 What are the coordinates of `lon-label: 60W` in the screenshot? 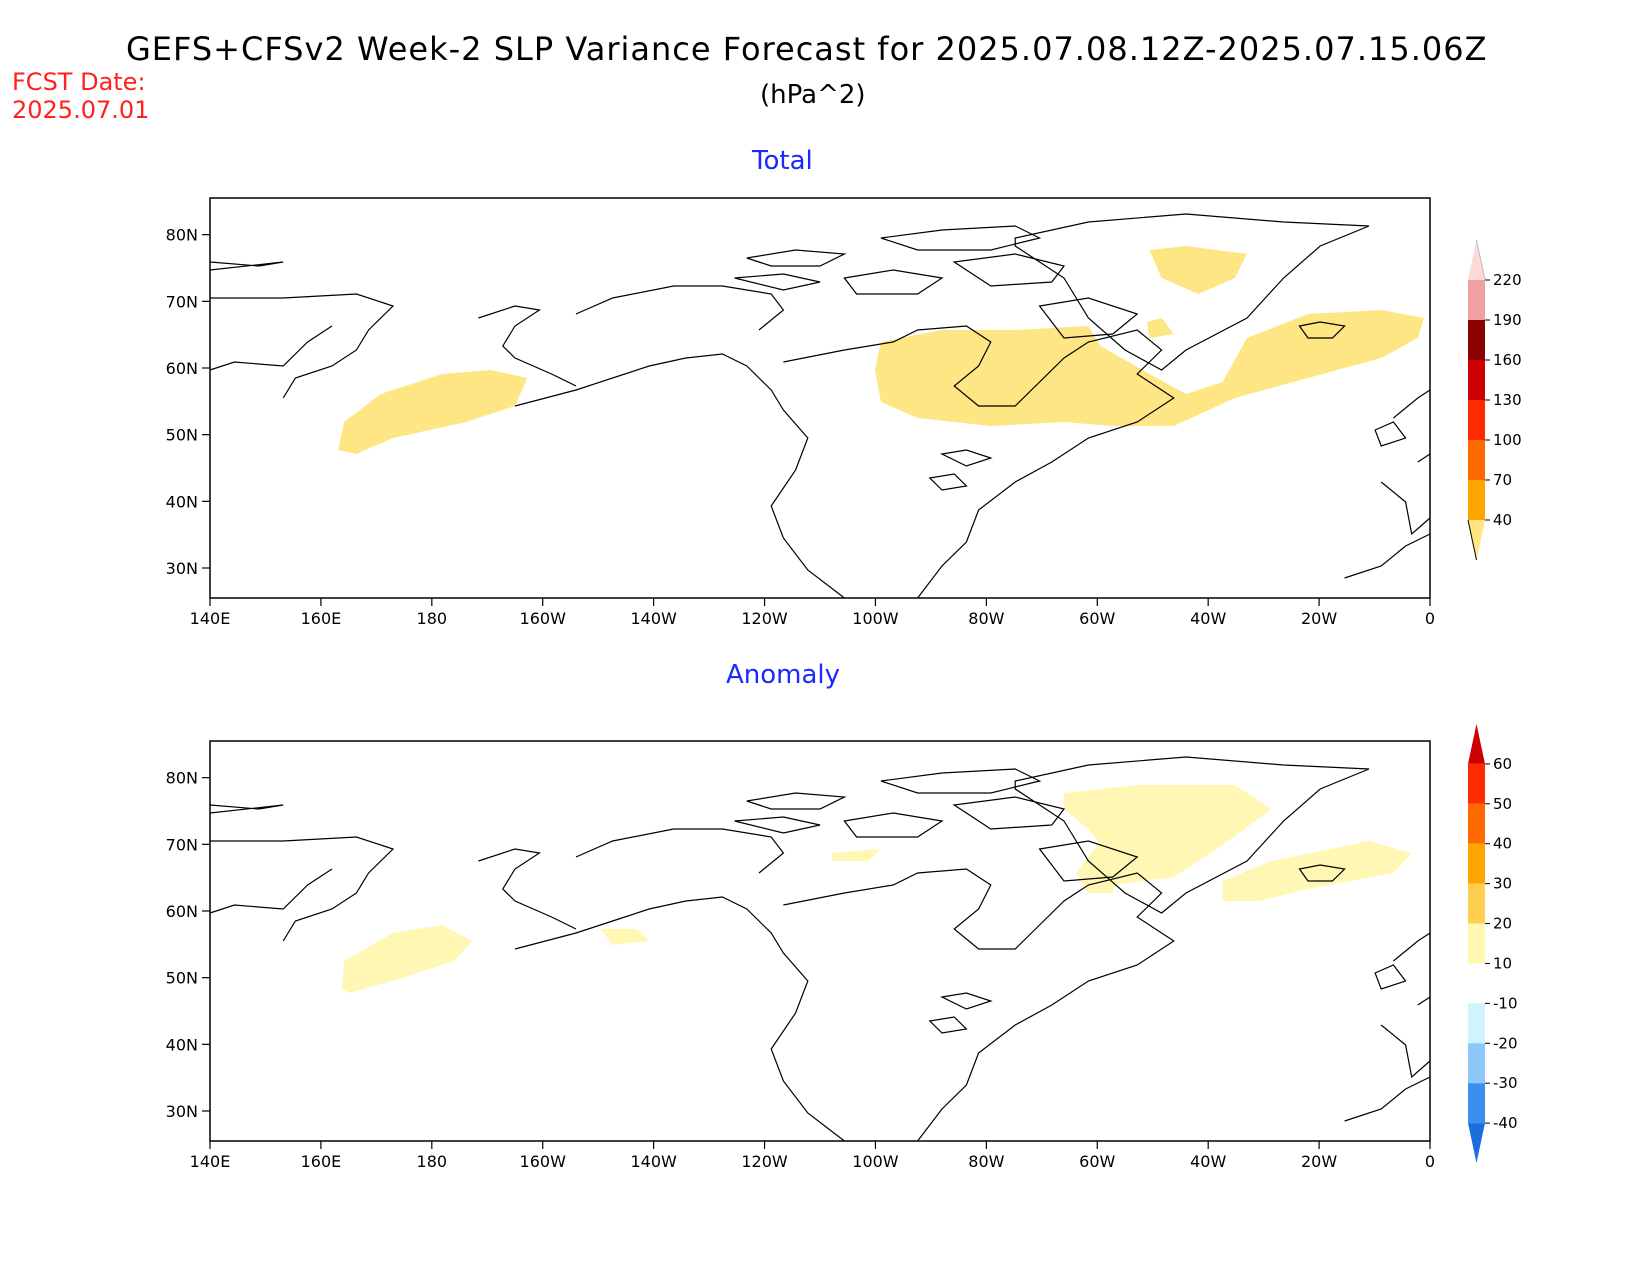 It's located at (1097, 1161).